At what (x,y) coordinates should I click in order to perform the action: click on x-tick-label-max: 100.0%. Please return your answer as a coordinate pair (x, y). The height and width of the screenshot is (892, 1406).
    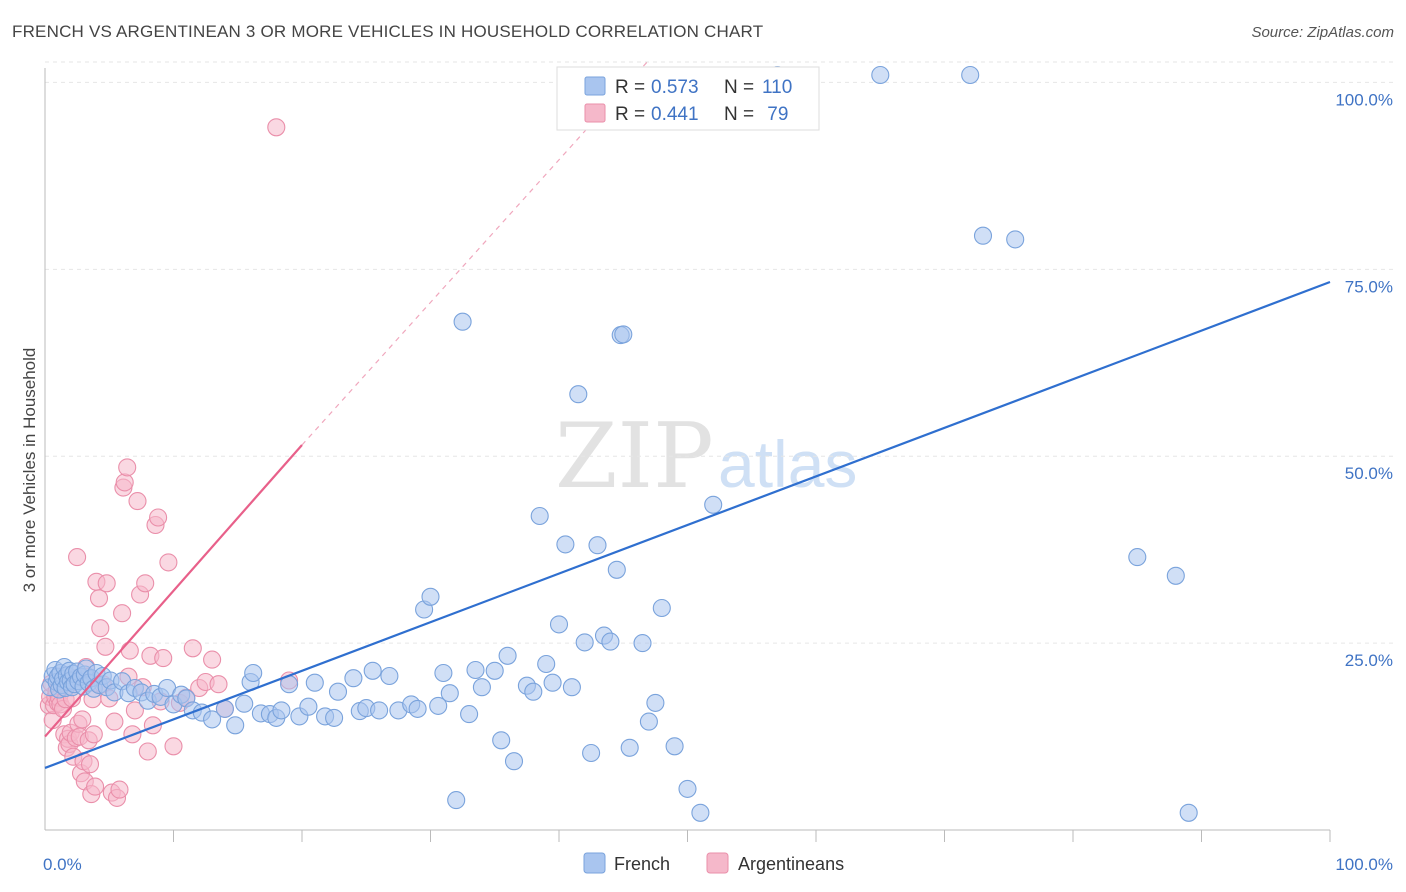
    Looking at the image, I should click on (1364, 864).